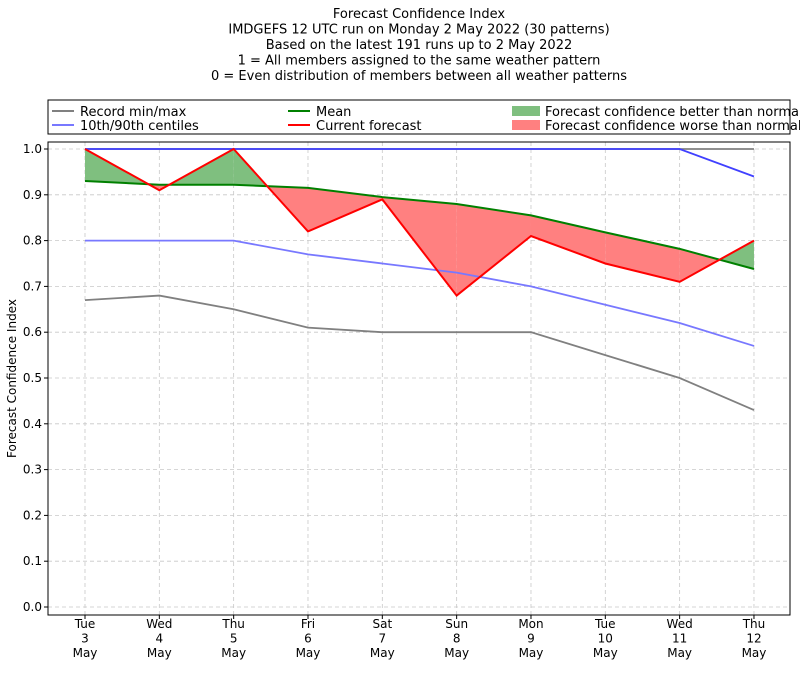 The image size is (800, 676). Describe the element at coordinates (85, 639) in the screenshot. I see `x-tick-label: 3` at that location.